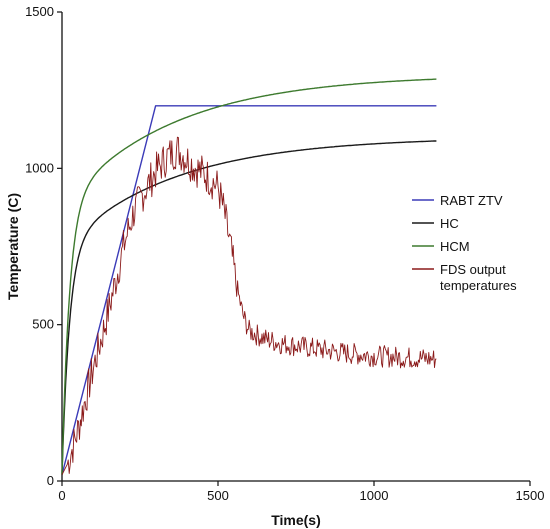 This screenshot has height=529, width=550. Describe the element at coordinates (296, 520) in the screenshot. I see `x-axis-title: Time(s)` at that location.